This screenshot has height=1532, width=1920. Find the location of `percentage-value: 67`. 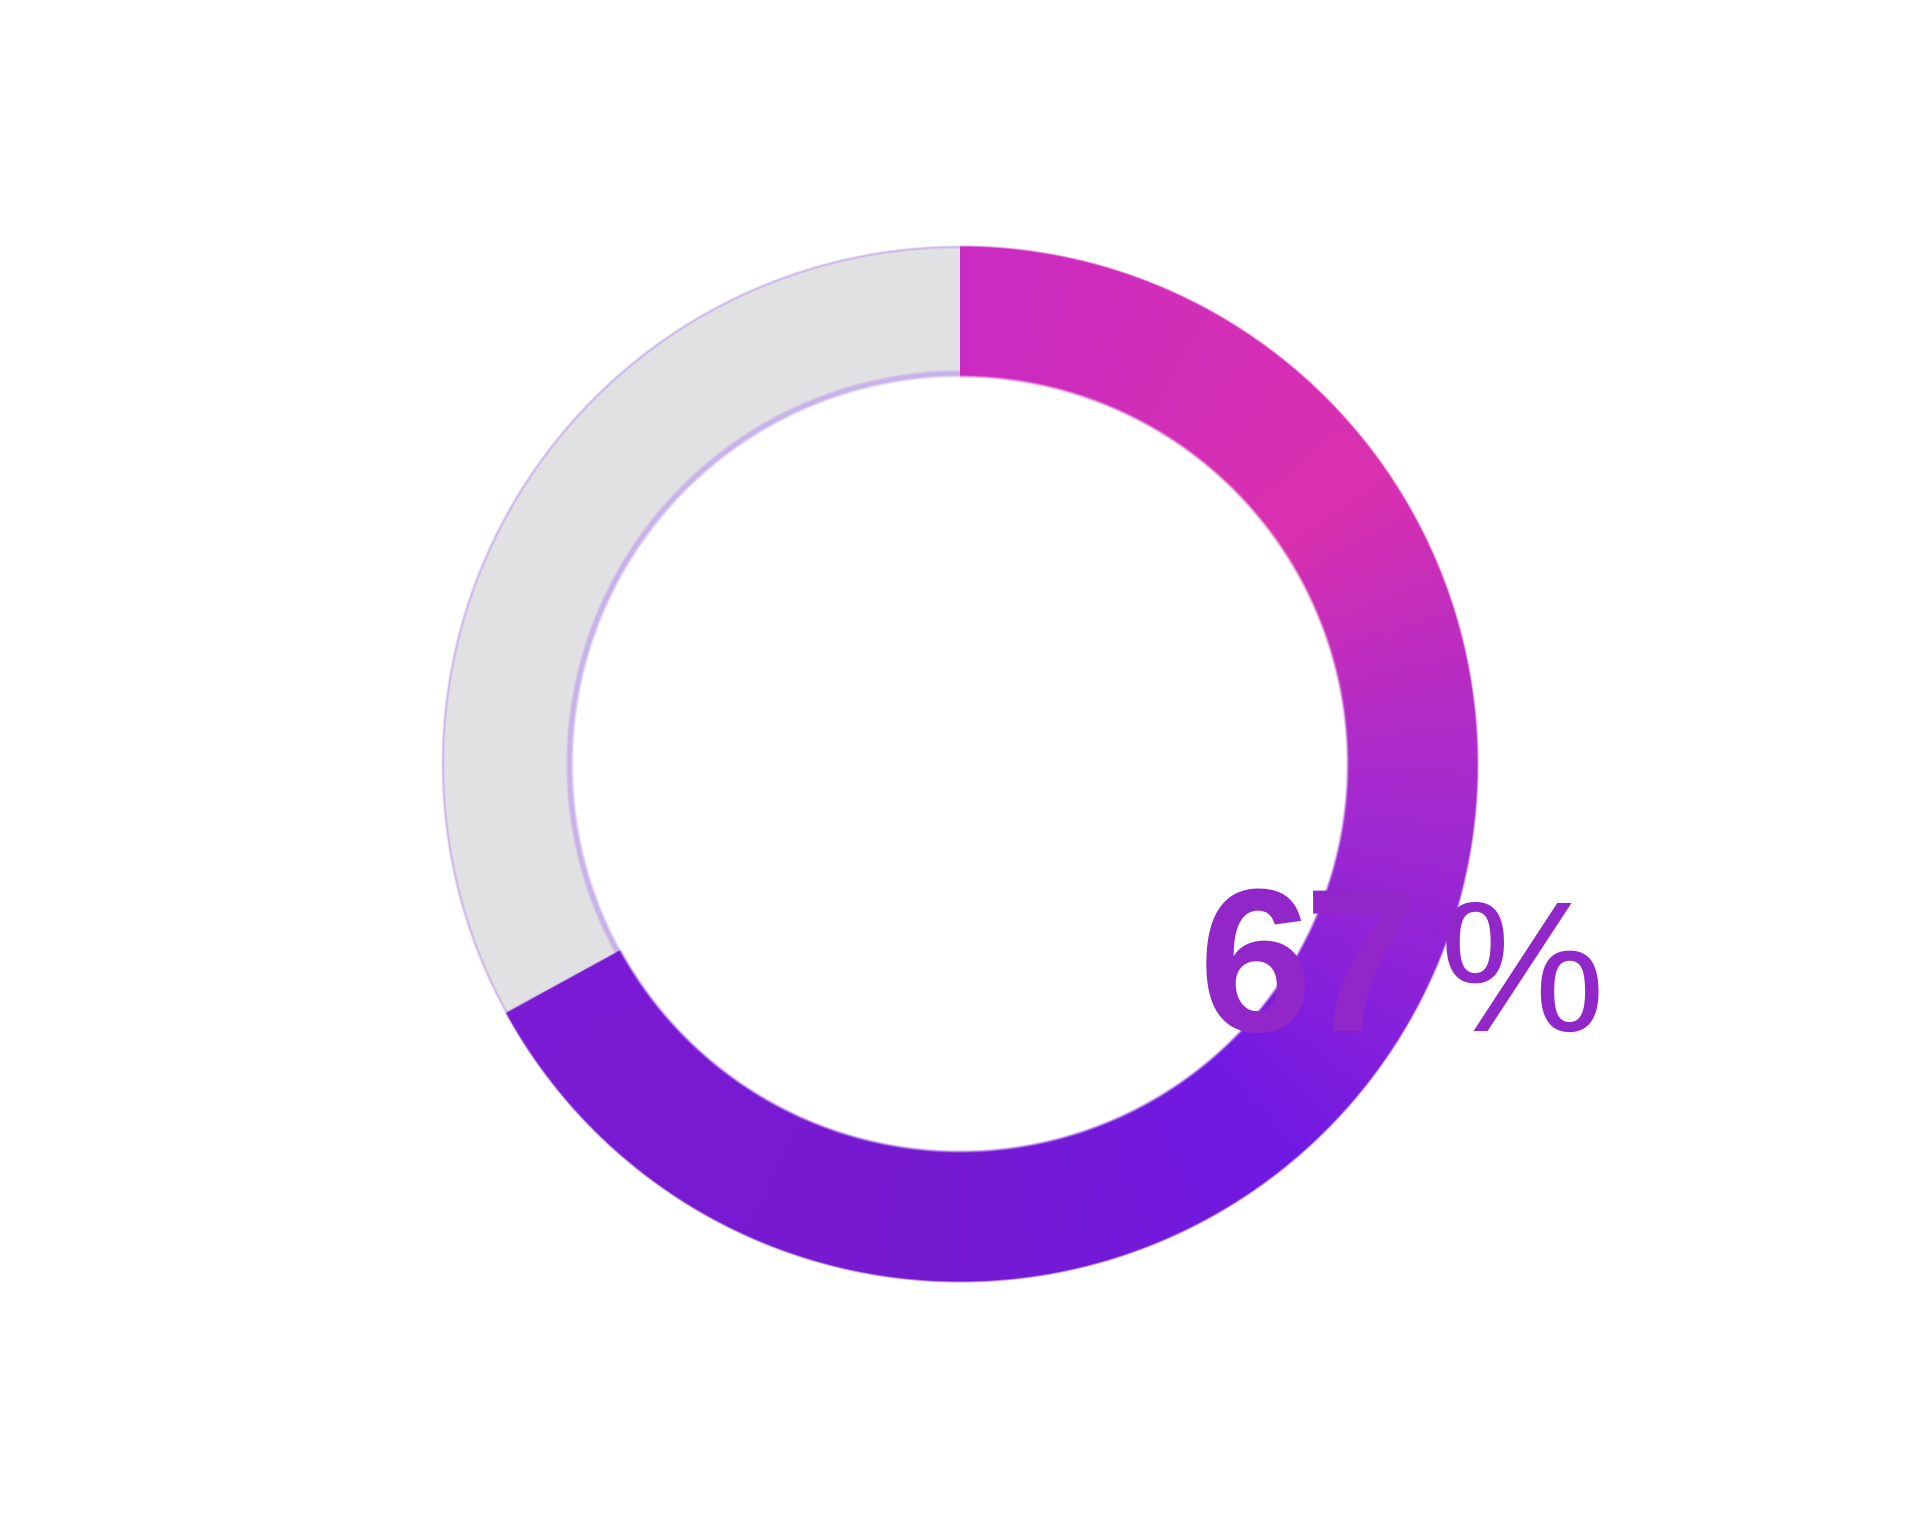

percentage-value: 67 is located at coordinates (1308, 961).